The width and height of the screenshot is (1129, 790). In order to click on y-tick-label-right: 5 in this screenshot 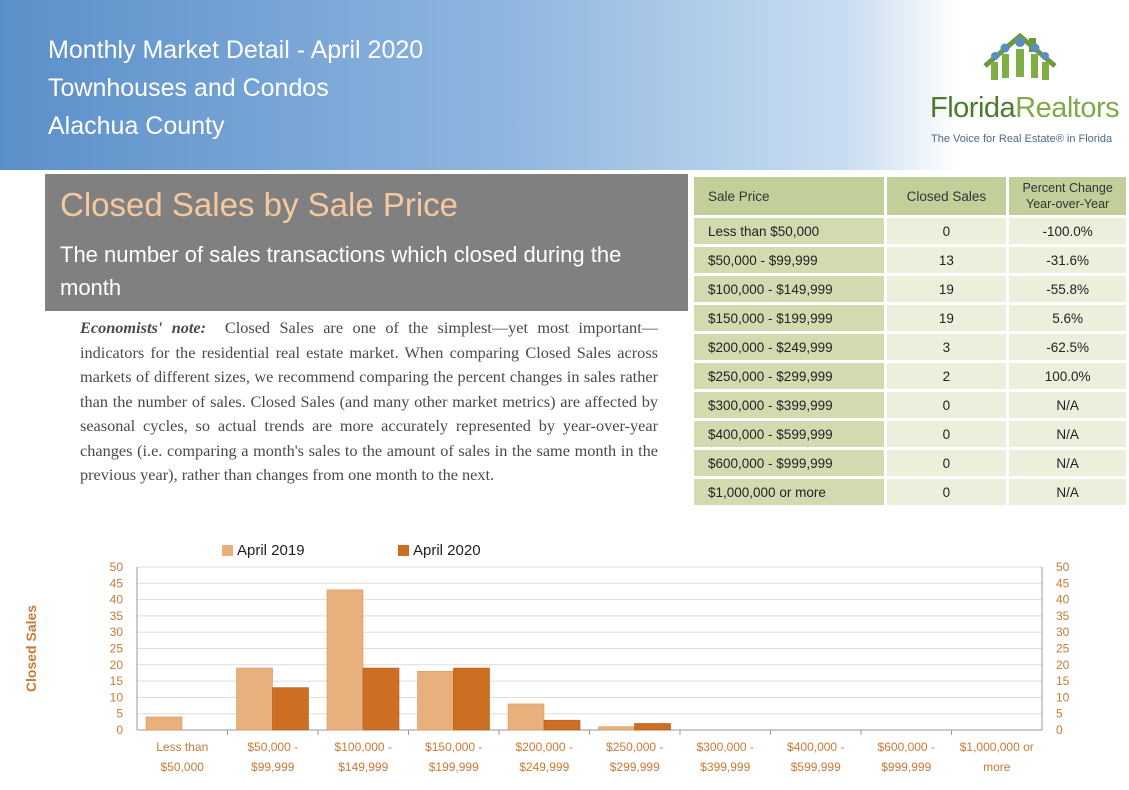, I will do `click(1059, 714)`.